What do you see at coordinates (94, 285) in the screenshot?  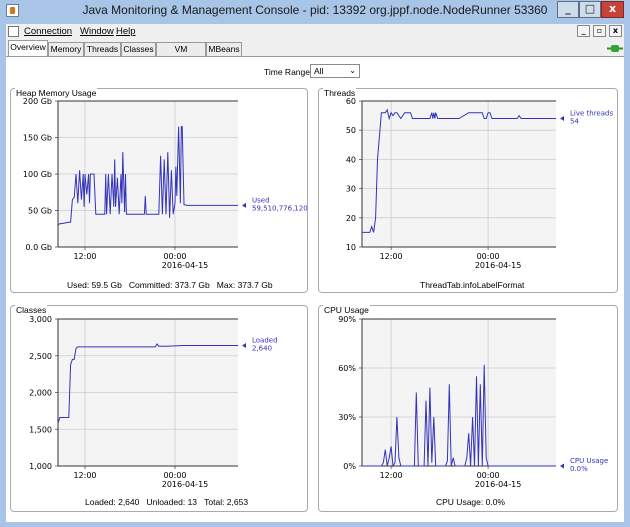 I see `heap-used-value: Used: 59.5 Gb` at bounding box center [94, 285].